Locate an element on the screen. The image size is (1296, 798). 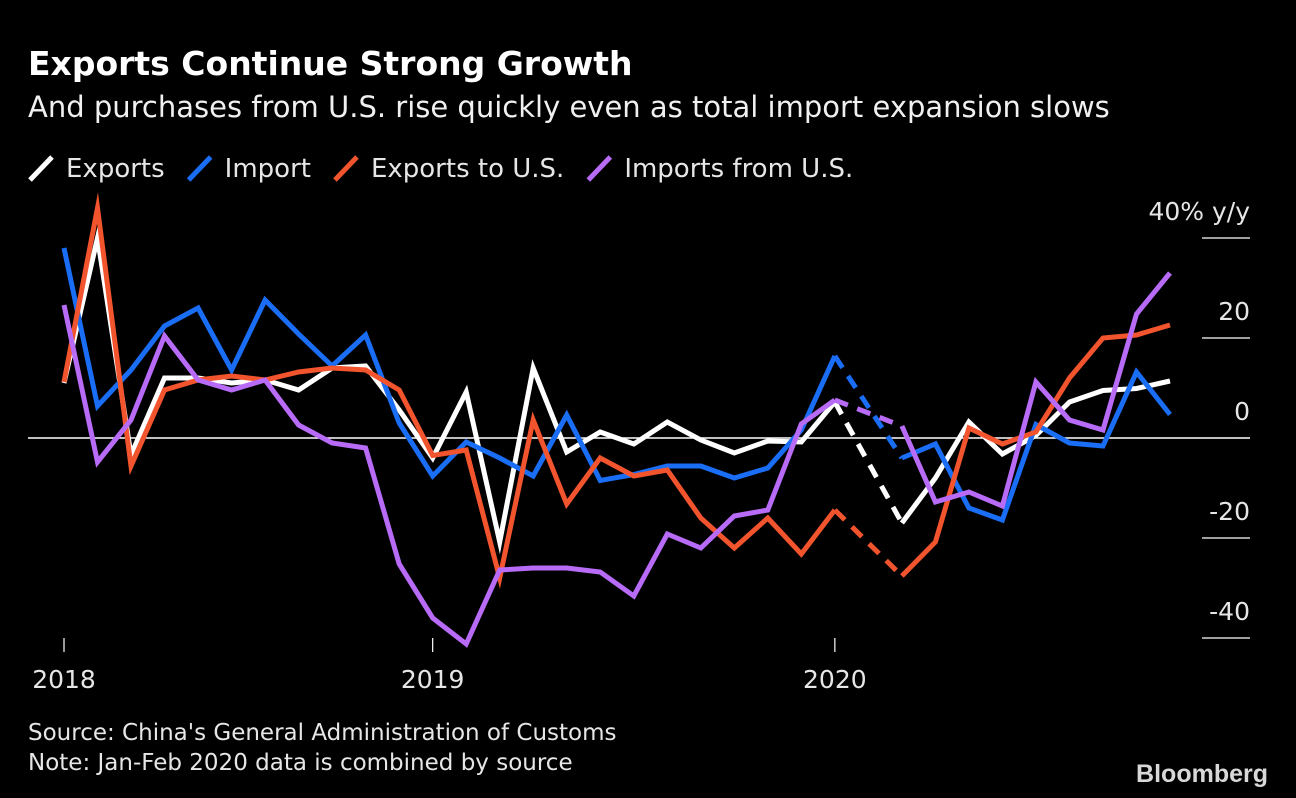
legend-label: Import is located at coordinates (268, 169).